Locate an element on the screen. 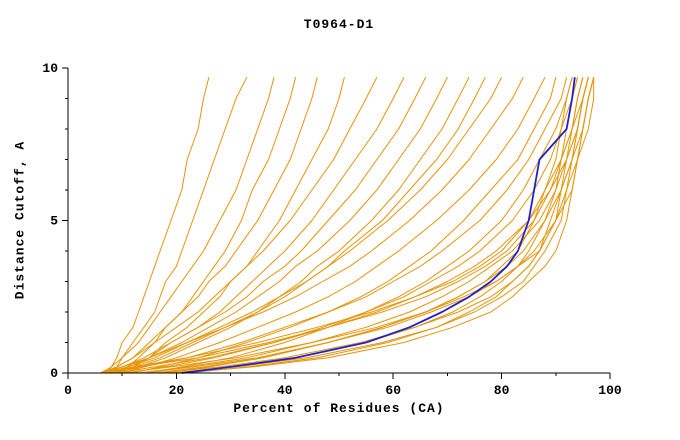 Image resolution: width=680 pixels, height=440 pixels. svg-text: 80 is located at coordinates (502, 390).